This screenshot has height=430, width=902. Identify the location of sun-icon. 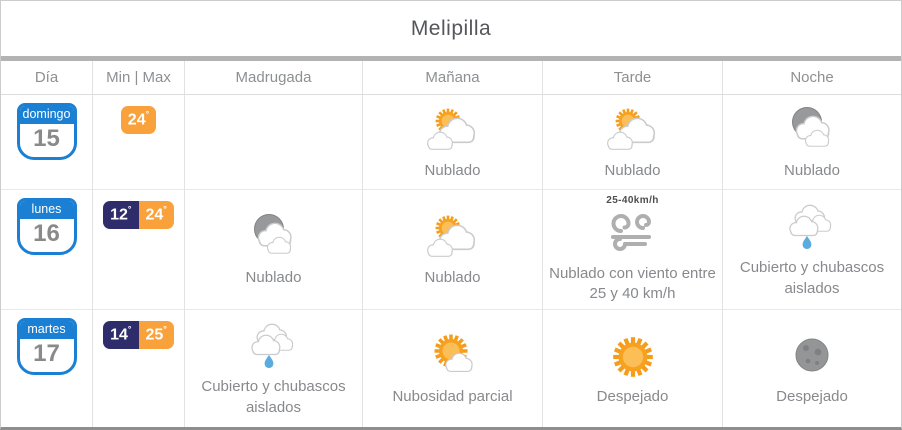
(633, 357).